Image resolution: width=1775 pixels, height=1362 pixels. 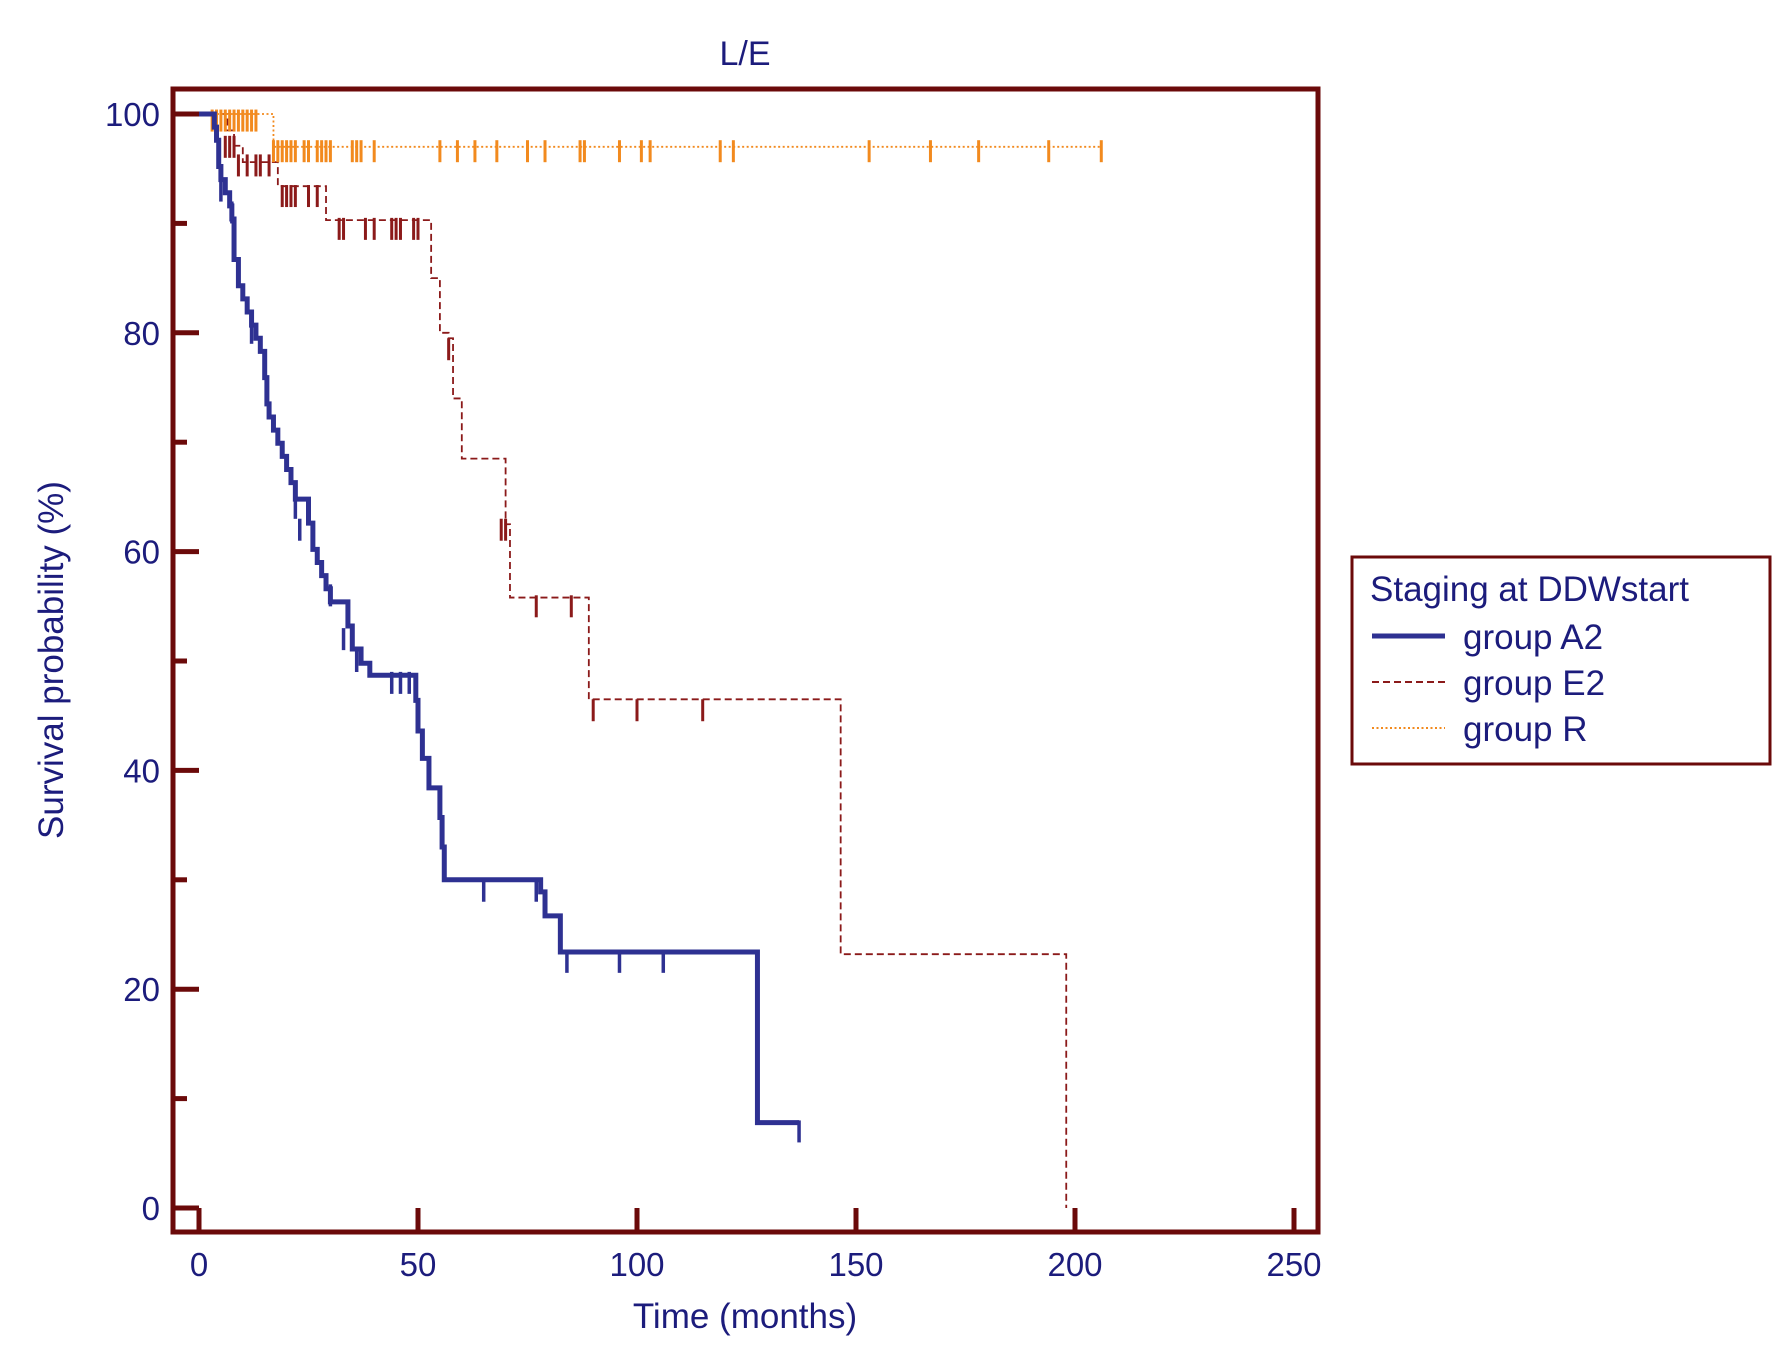 I want to click on series-group-r, so click(x=651, y=136).